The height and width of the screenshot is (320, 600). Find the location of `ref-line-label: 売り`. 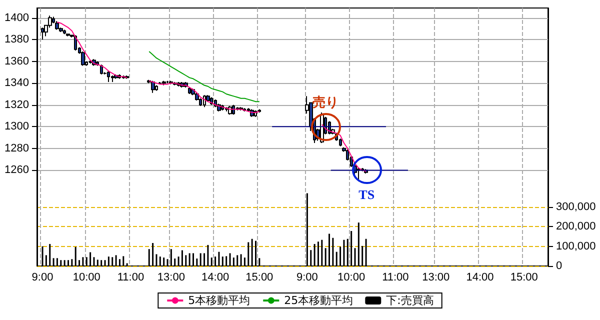

ref-line-label: 売り is located at coordinates (325, 102).